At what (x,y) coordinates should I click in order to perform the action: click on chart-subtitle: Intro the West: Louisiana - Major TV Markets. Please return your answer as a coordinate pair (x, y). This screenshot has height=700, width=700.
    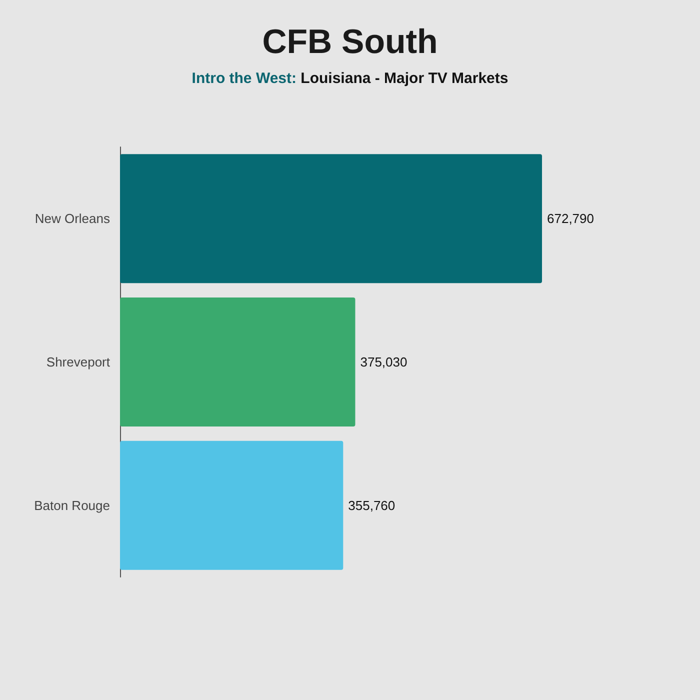
    Looking at the image, I should click on (350, 78).